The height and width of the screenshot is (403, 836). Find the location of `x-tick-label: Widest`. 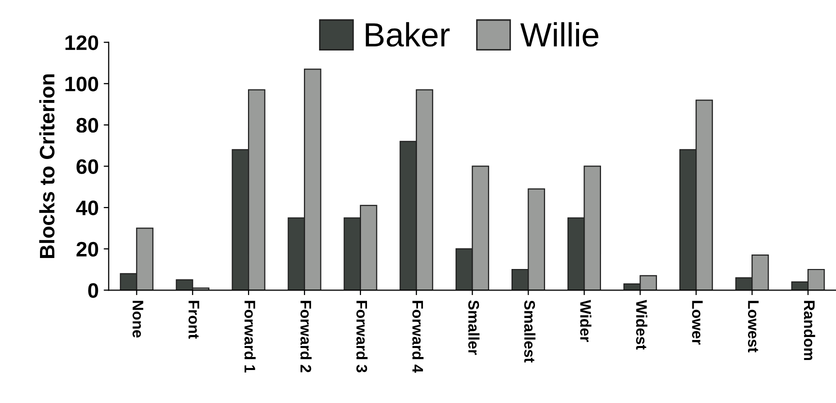

x-tick-label: Widest is located at coordinates (642, 325).